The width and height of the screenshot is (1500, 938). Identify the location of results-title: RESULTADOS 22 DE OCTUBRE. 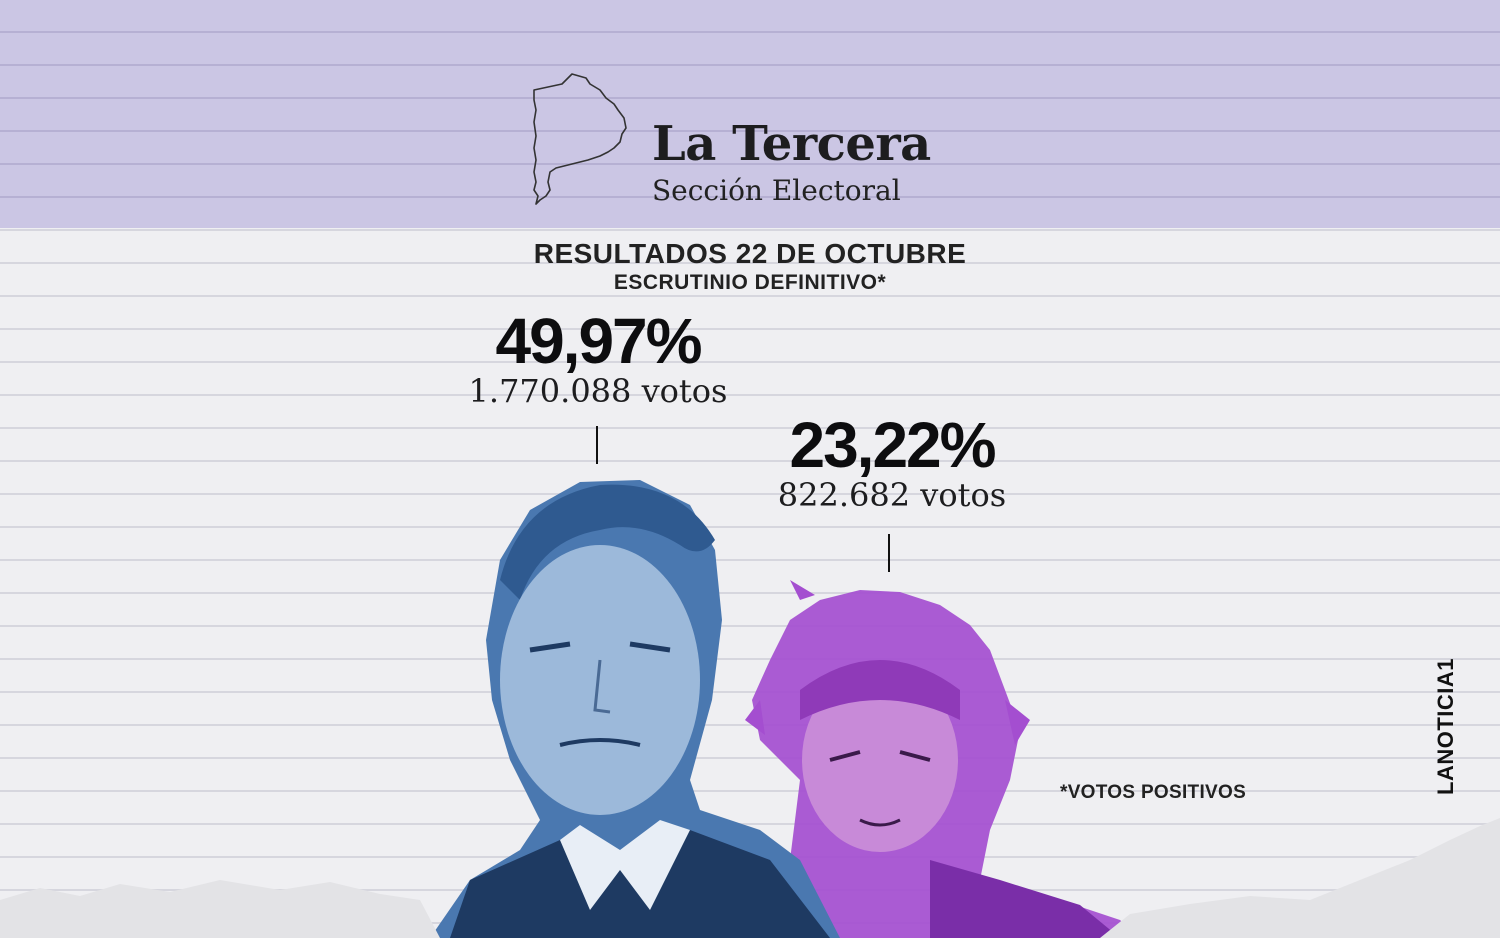
(750, 253).